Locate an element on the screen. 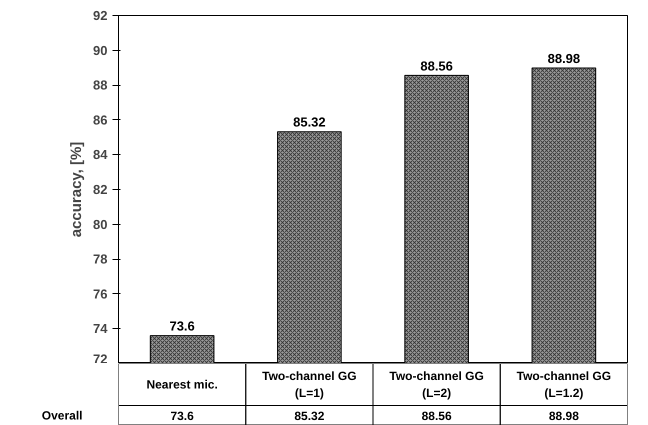 This screenshot has height=425, width=648. annotation: 85.32 is located at coordinates (309, 122).